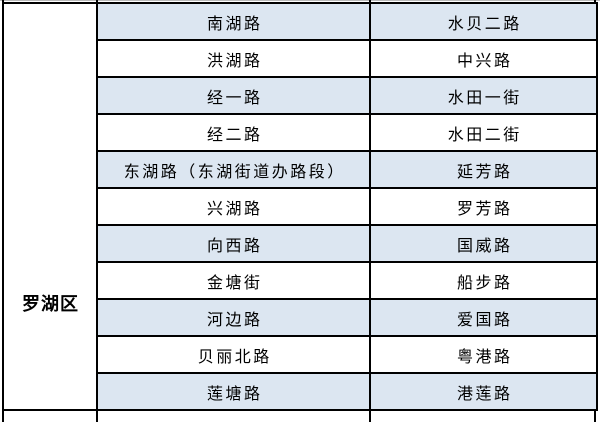 The width and height of the screenshot is (600, 422). Describe the element at coordinates (233, 58) in the screenshot. I see `road-cell: 洪湖路` at that location.